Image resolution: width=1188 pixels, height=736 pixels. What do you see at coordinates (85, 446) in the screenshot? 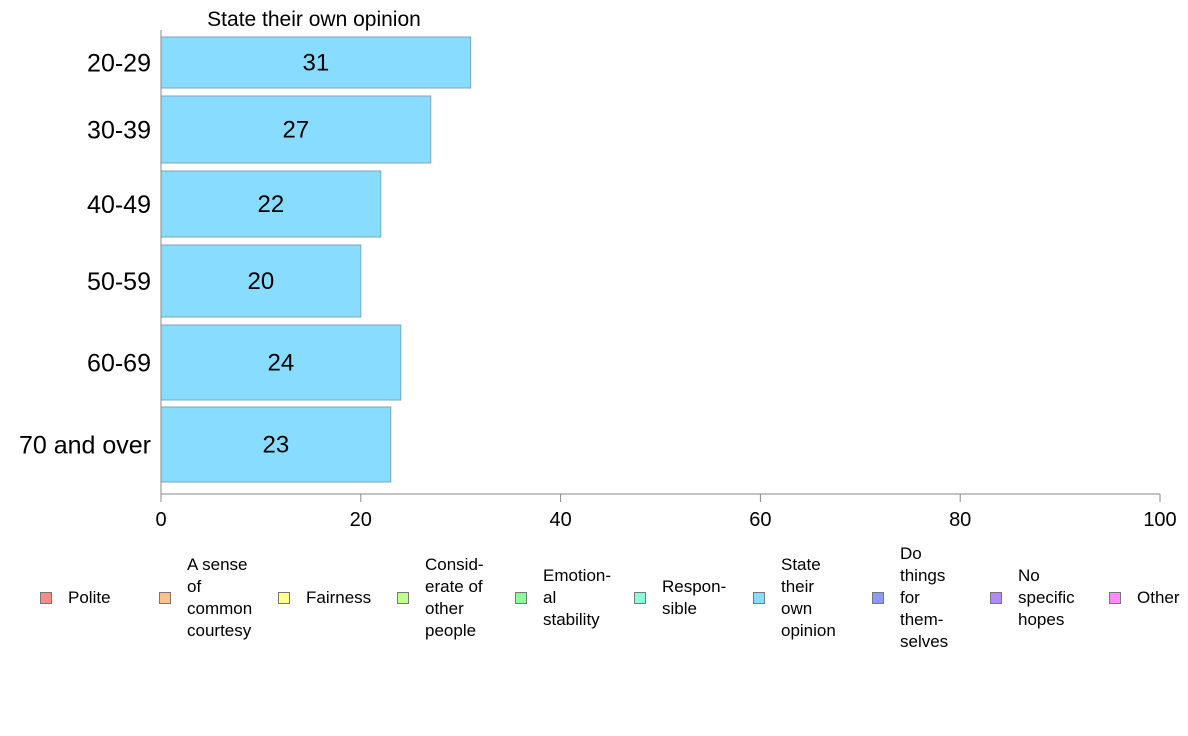
I see `category-label: 70 and over` at bounding box center [85, 446].